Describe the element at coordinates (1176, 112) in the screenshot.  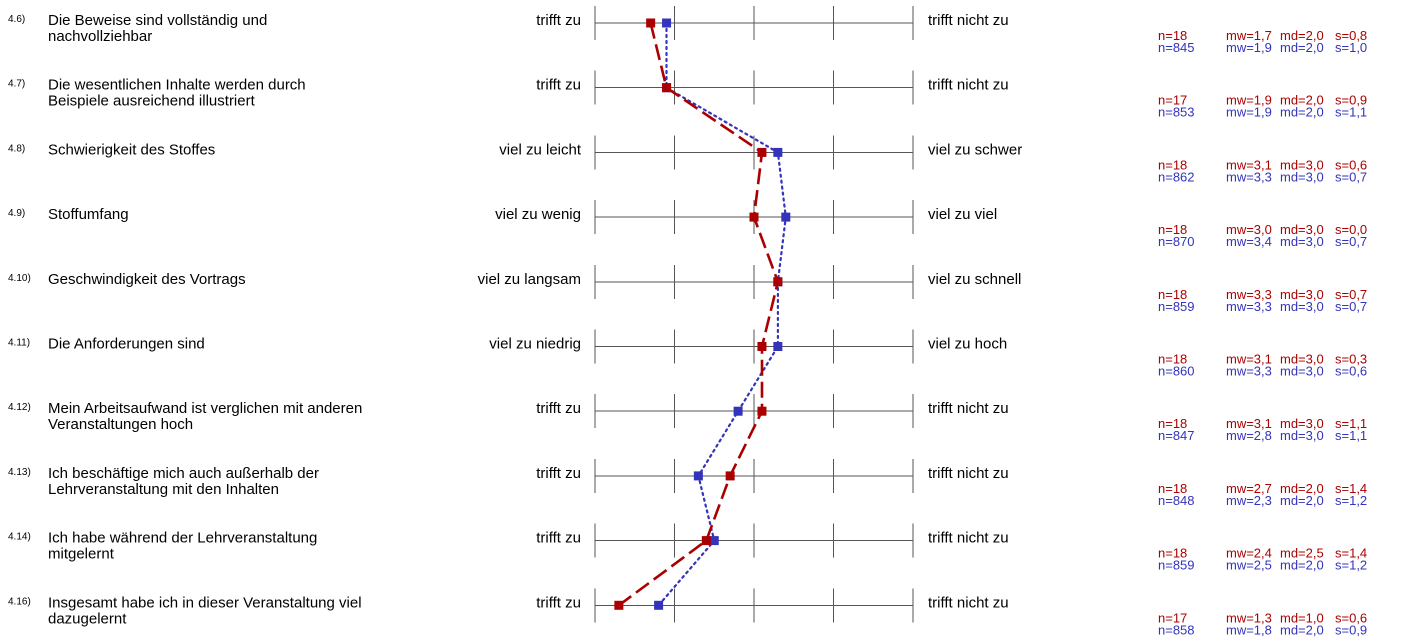
I see `stat-n: n=853` at that location.